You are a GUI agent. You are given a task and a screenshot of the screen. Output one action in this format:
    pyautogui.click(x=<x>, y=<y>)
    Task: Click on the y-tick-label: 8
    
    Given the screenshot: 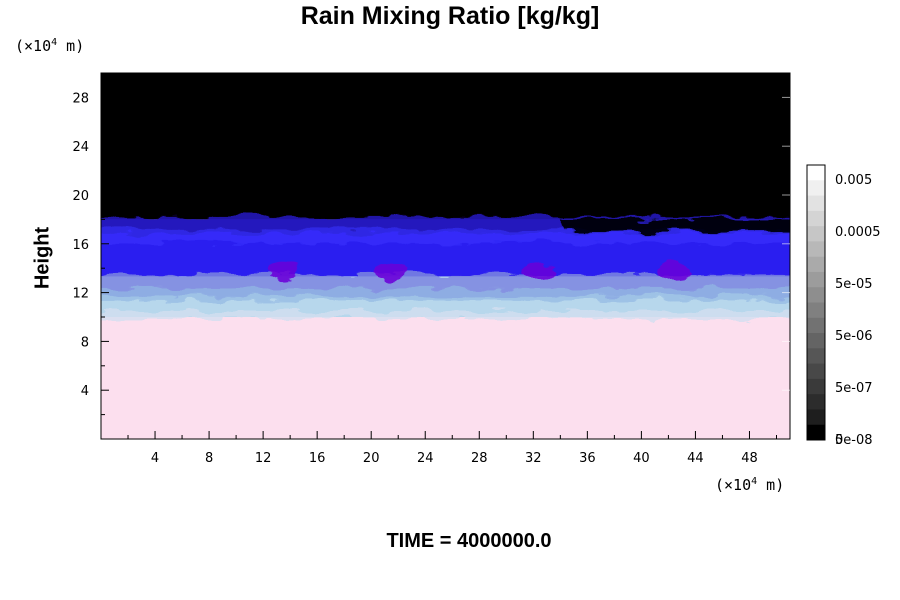 What is the action you would take?
    pyautogui.click(x=85, y=342)
    